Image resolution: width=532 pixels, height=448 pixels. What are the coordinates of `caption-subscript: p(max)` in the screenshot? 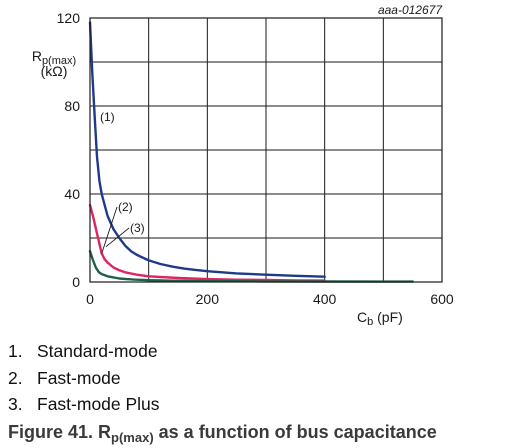 It's located at (132, 437).